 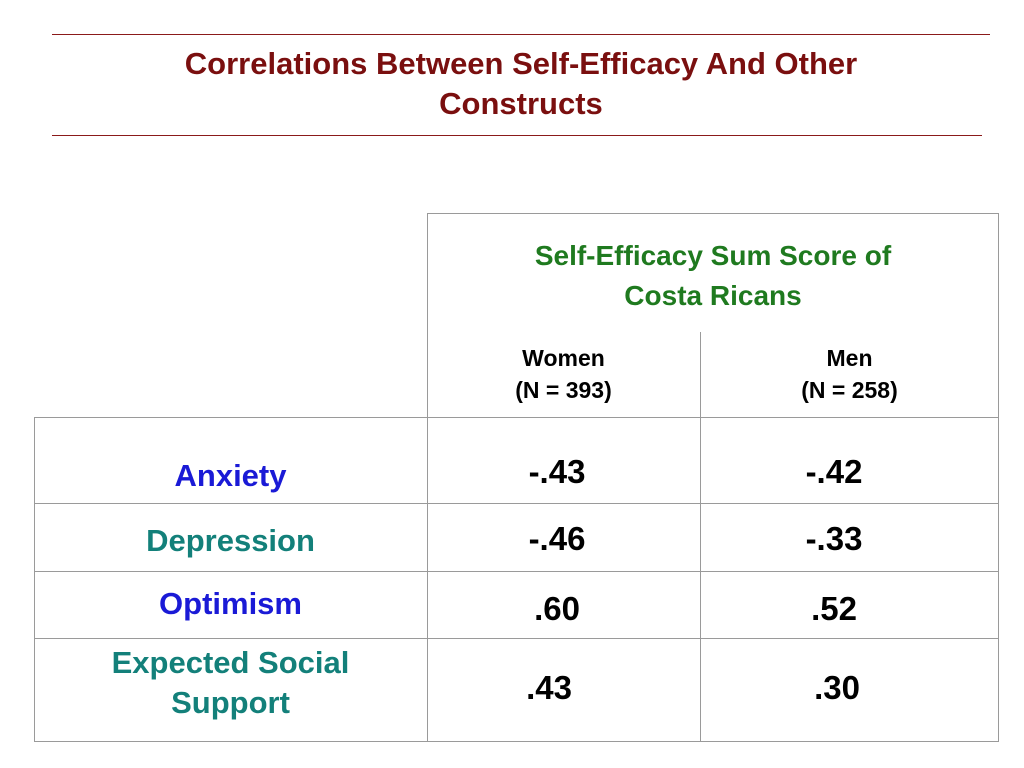 What do you see at coordinates (563, 374) in the screenshot?
I see `column-header-women: Women (N = 393)` at bounding box center [563, 374].